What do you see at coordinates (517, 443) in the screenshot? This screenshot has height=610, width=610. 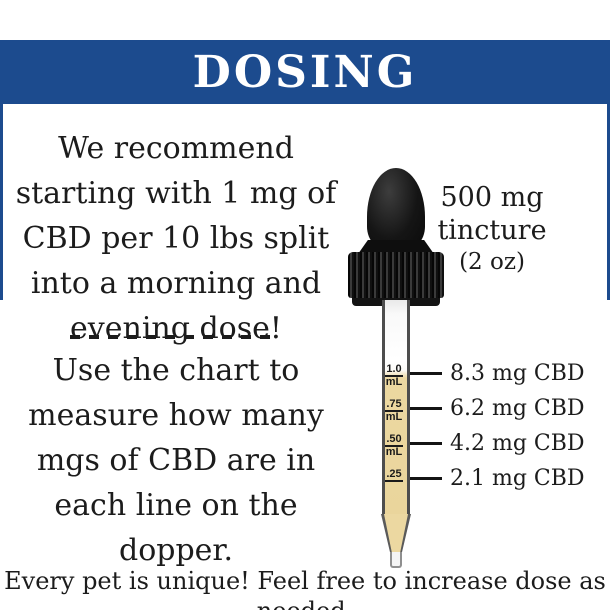 I see `dose-label: 4.2 mg CBD` at bounding box center [517, 443].